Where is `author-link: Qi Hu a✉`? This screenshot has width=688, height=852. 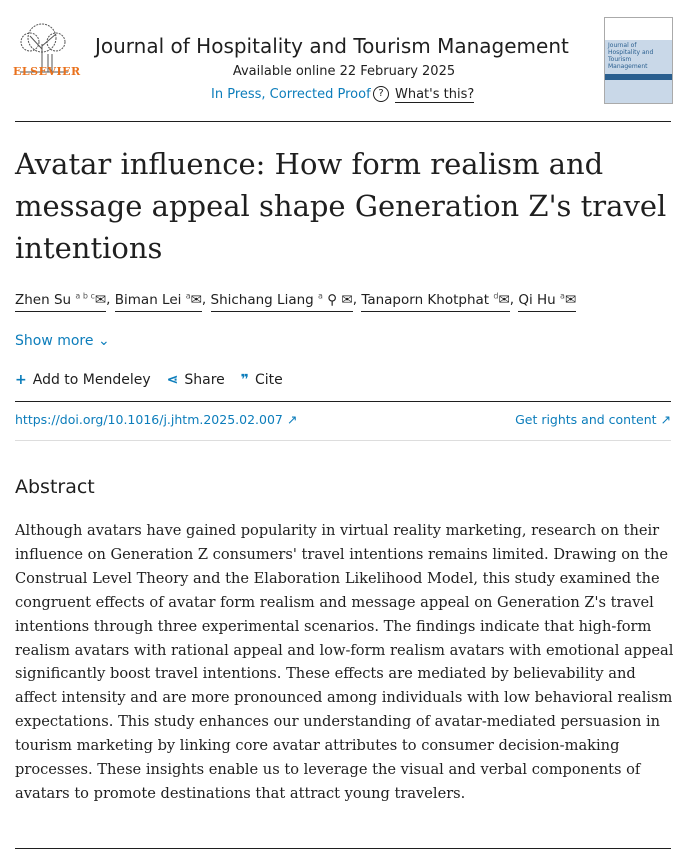 author-link: Qi Hu a✉ is located at coordinates (547, 301).